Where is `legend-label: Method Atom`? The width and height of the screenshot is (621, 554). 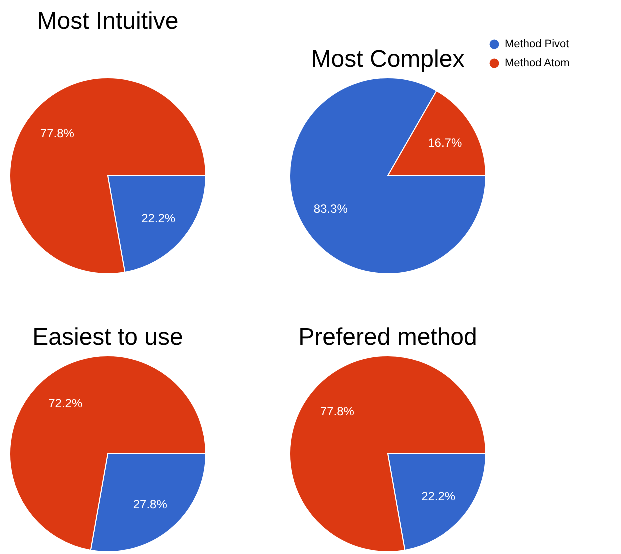
legend-label: Method Atom is located at coordinates (537, 64).